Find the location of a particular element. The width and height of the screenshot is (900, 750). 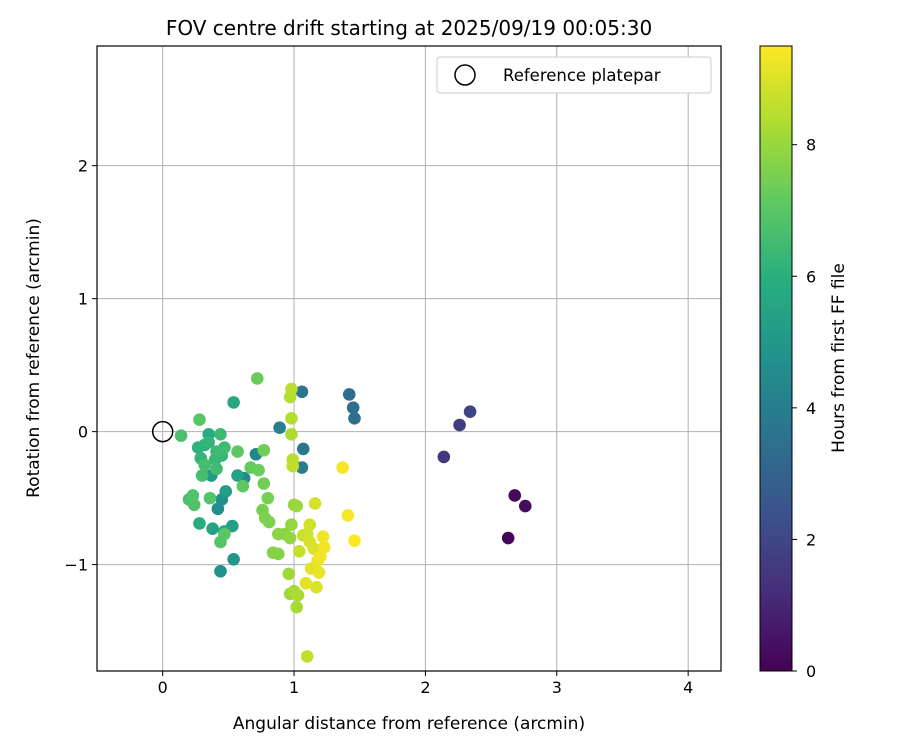

colorbar-ticks: 0 2 4 6 8 is located at coordinates (804, 408).